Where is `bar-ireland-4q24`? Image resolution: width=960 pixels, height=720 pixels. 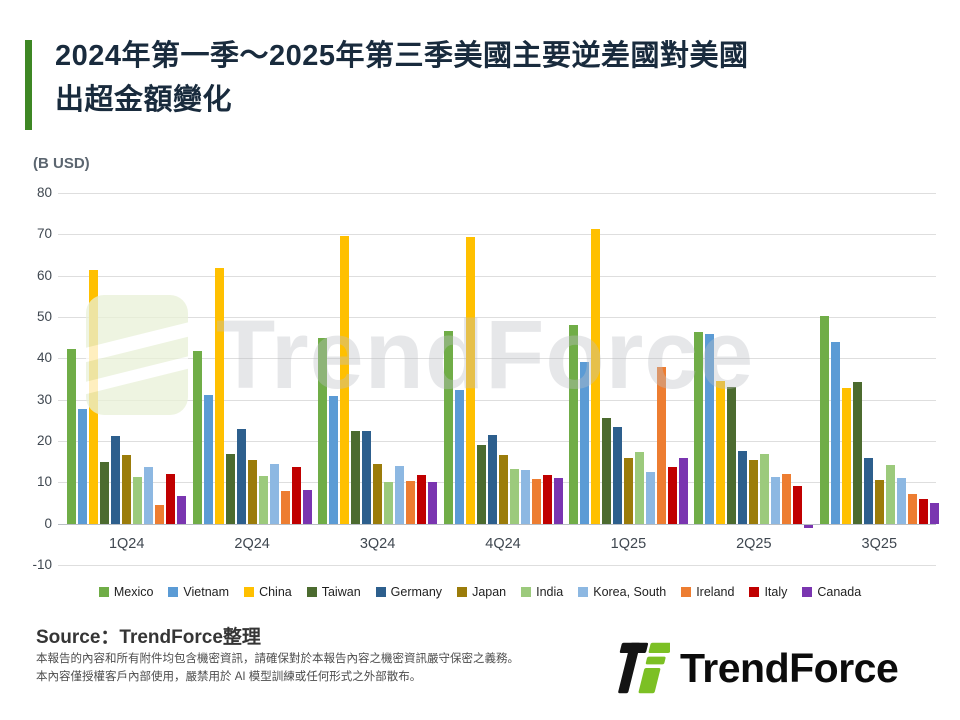 bar-ireland-4q24 is located at coordinates (536, 501).